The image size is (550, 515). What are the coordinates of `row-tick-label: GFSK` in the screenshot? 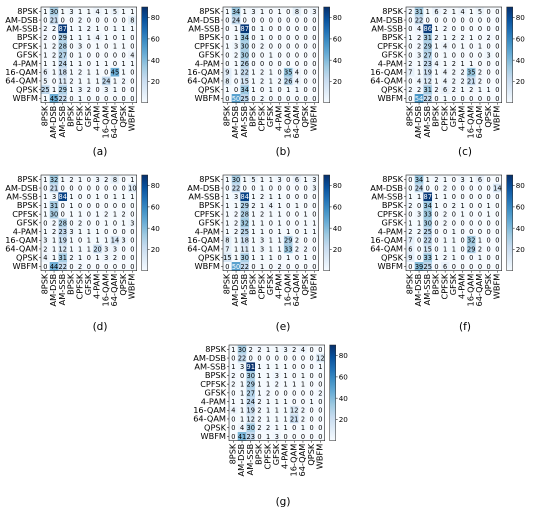 It's located at (210, 223).